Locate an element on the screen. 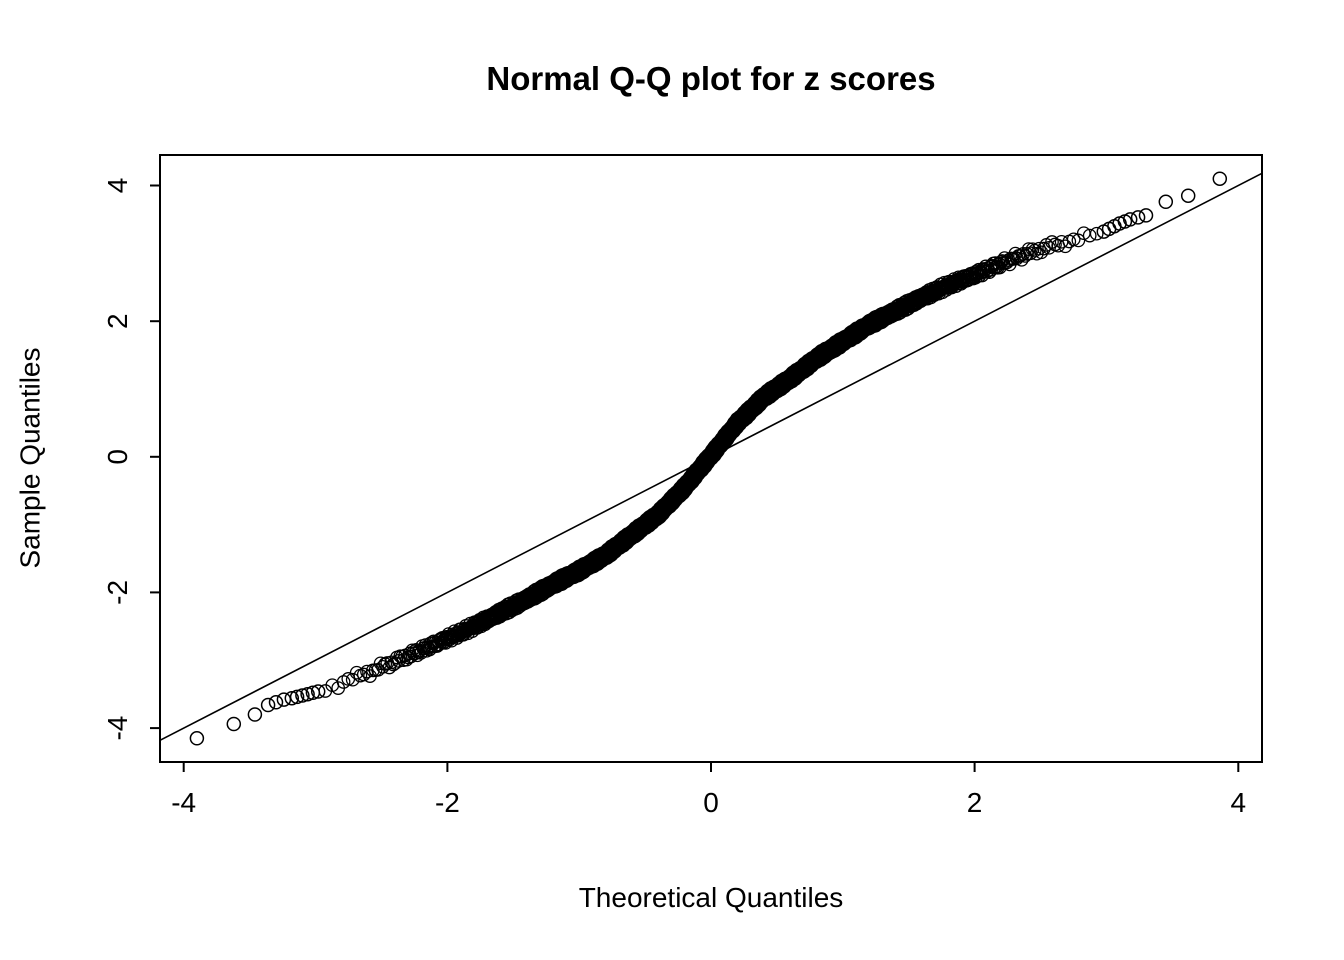 The height and width of the screenshot is (960, 1344). y-tick-label: -4 is located at coordinates (117, 728).